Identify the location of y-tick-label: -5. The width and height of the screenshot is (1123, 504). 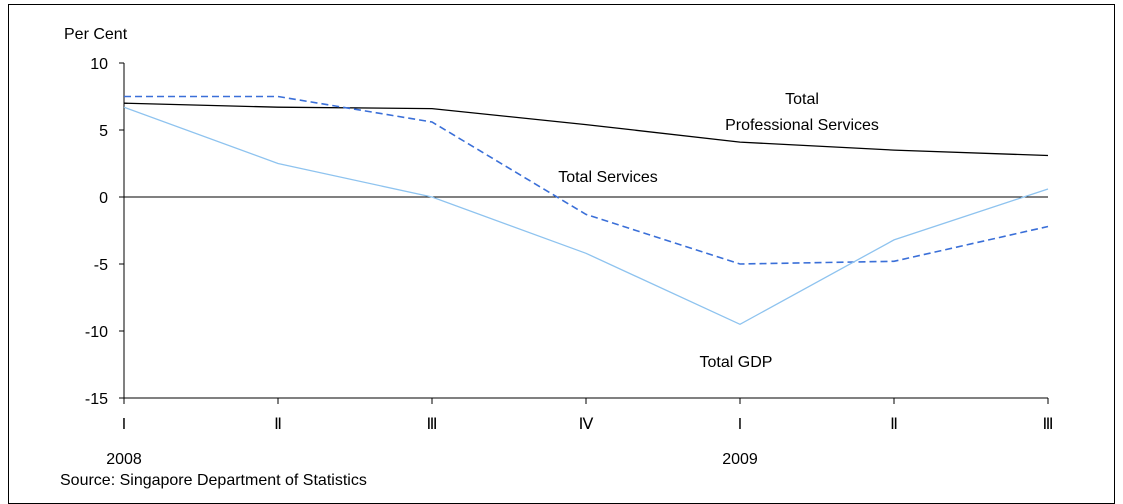
(101, 265).